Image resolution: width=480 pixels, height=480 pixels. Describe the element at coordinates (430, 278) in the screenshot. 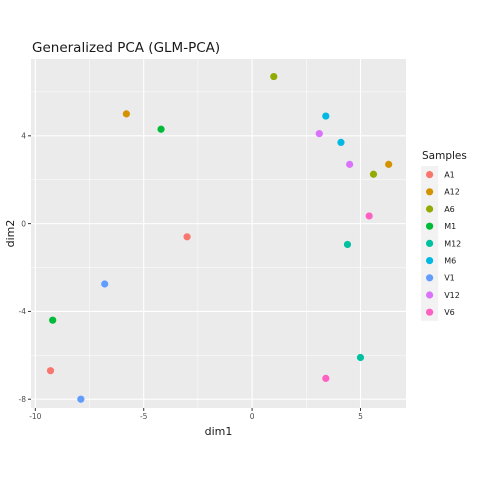

I see `legend-swatch-v1` at that location.